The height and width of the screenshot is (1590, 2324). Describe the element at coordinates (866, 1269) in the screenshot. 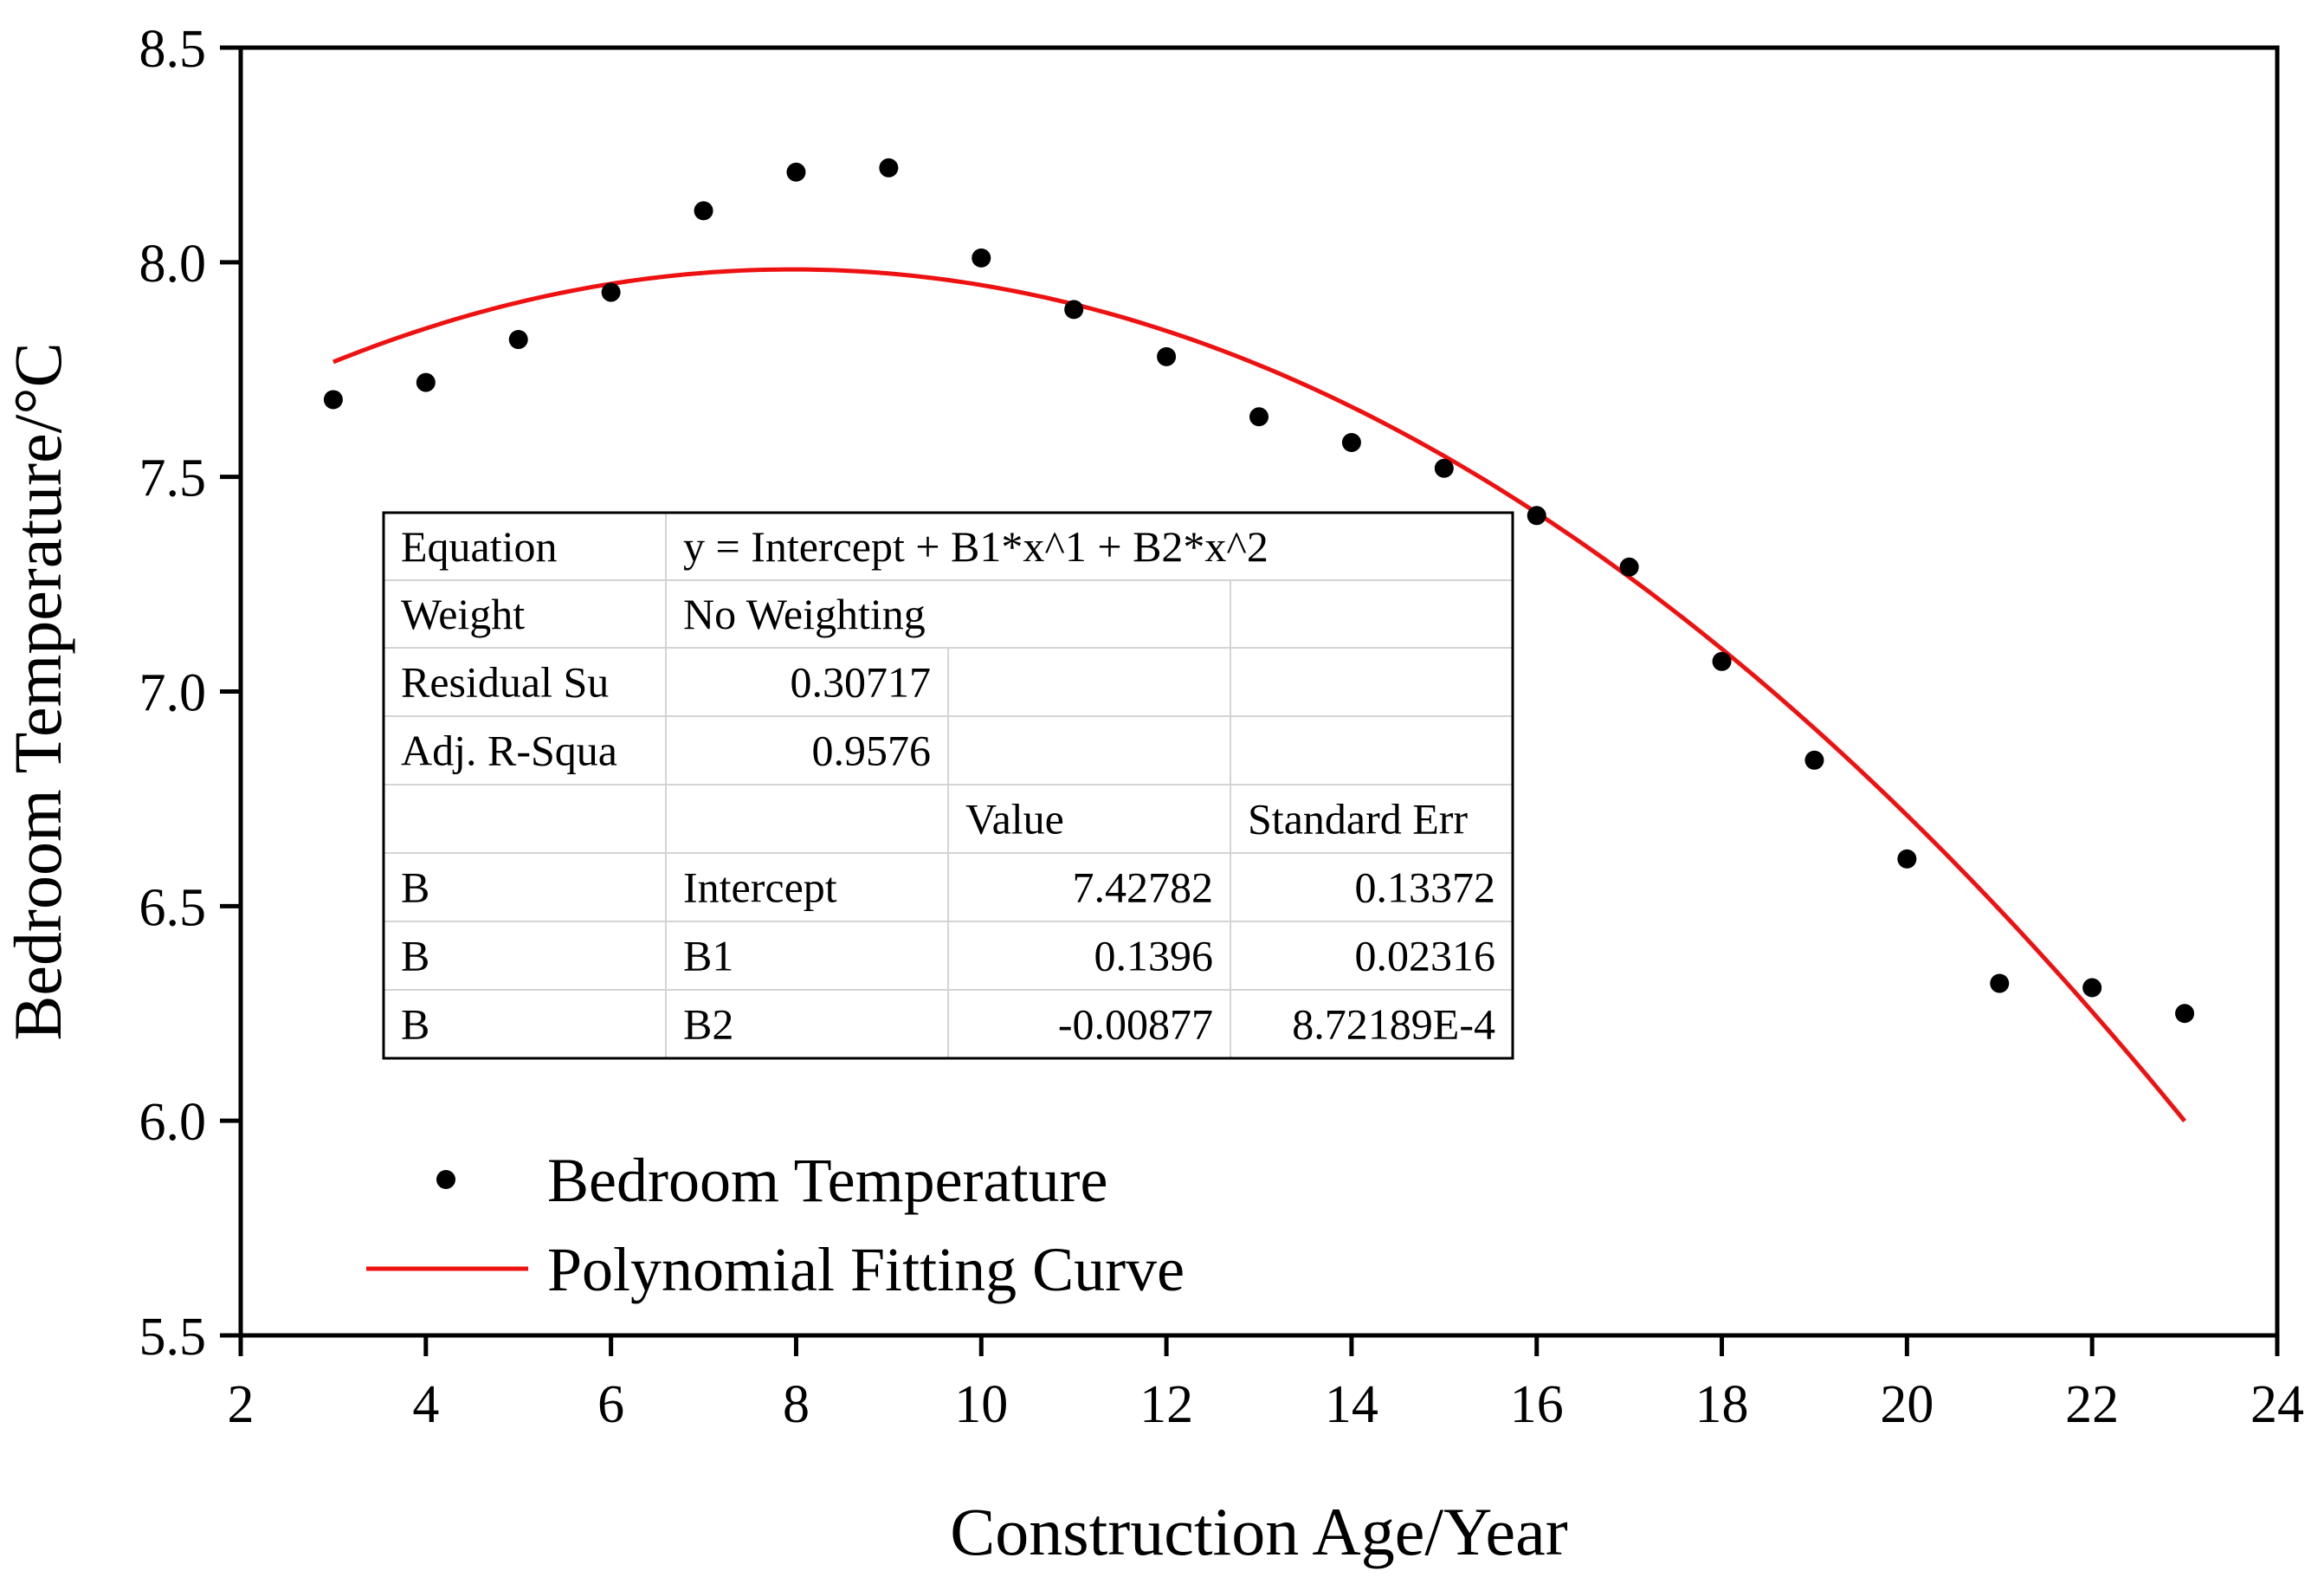

I see `legend-label-line: Polynomial Fitting Curve` at that location.